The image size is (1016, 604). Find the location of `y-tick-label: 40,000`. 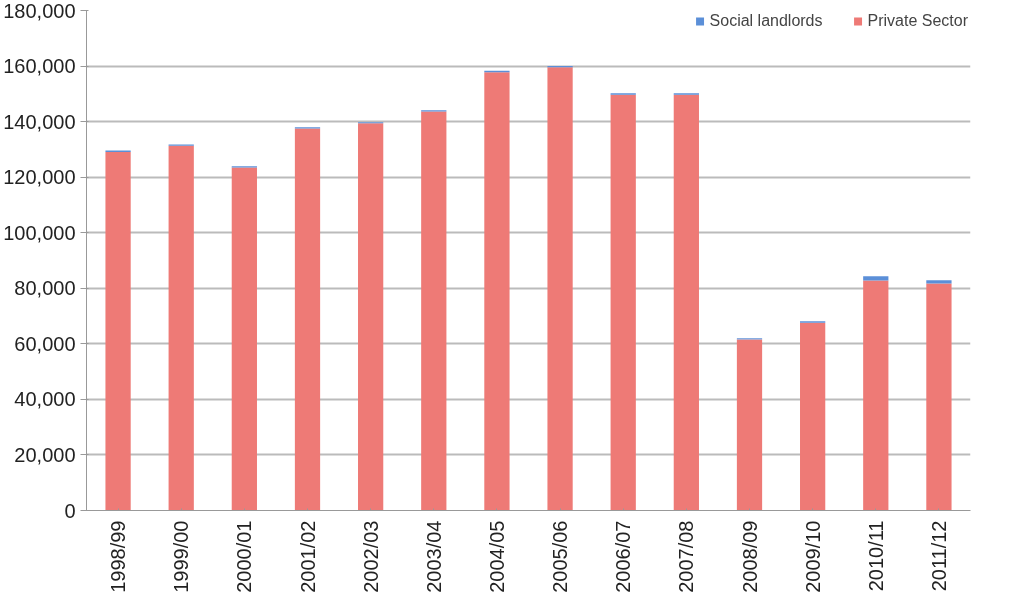

y-tick-label: 40,000 is located at coordinates (45, 399).